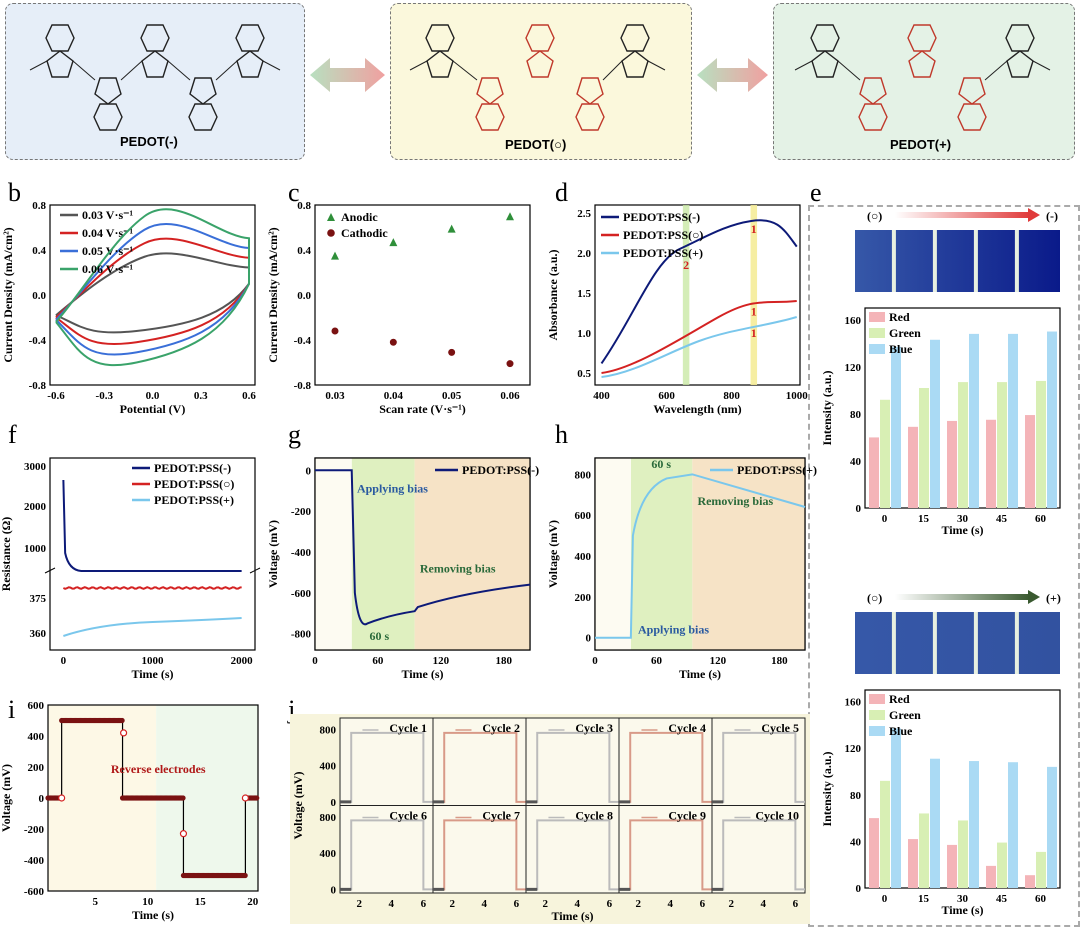 This screenshot has height=931, width=1080. I want to click on panel-i-ytick: 0, so click(42, 799).